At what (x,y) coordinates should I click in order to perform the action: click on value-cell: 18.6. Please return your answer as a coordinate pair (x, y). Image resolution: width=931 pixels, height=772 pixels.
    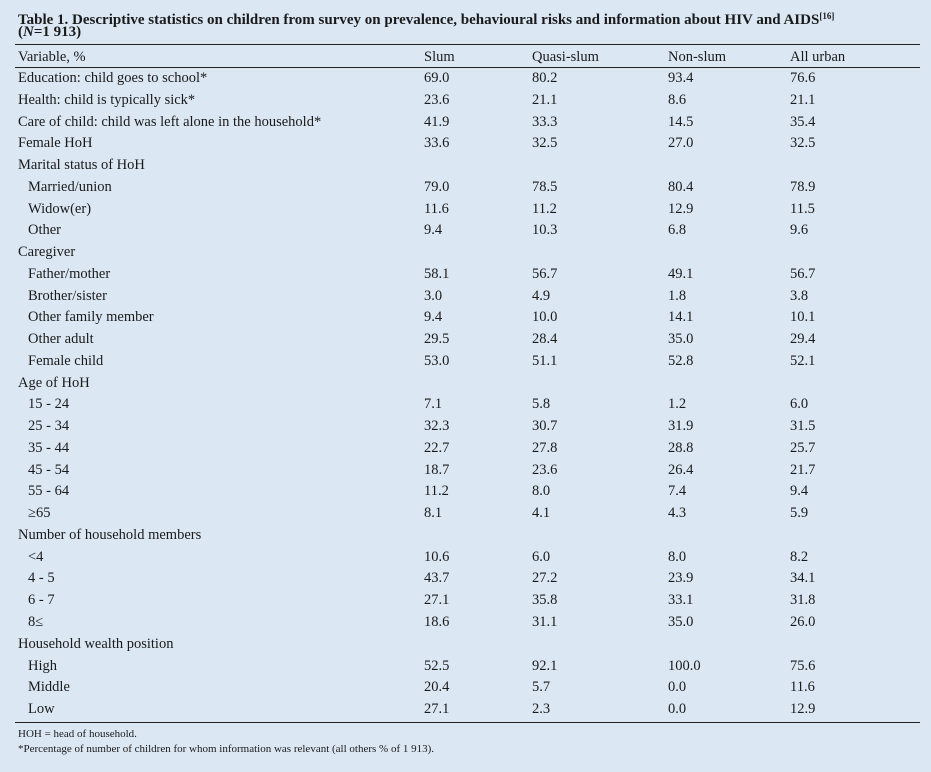
    Looking at the image, I should click on (437, 622).